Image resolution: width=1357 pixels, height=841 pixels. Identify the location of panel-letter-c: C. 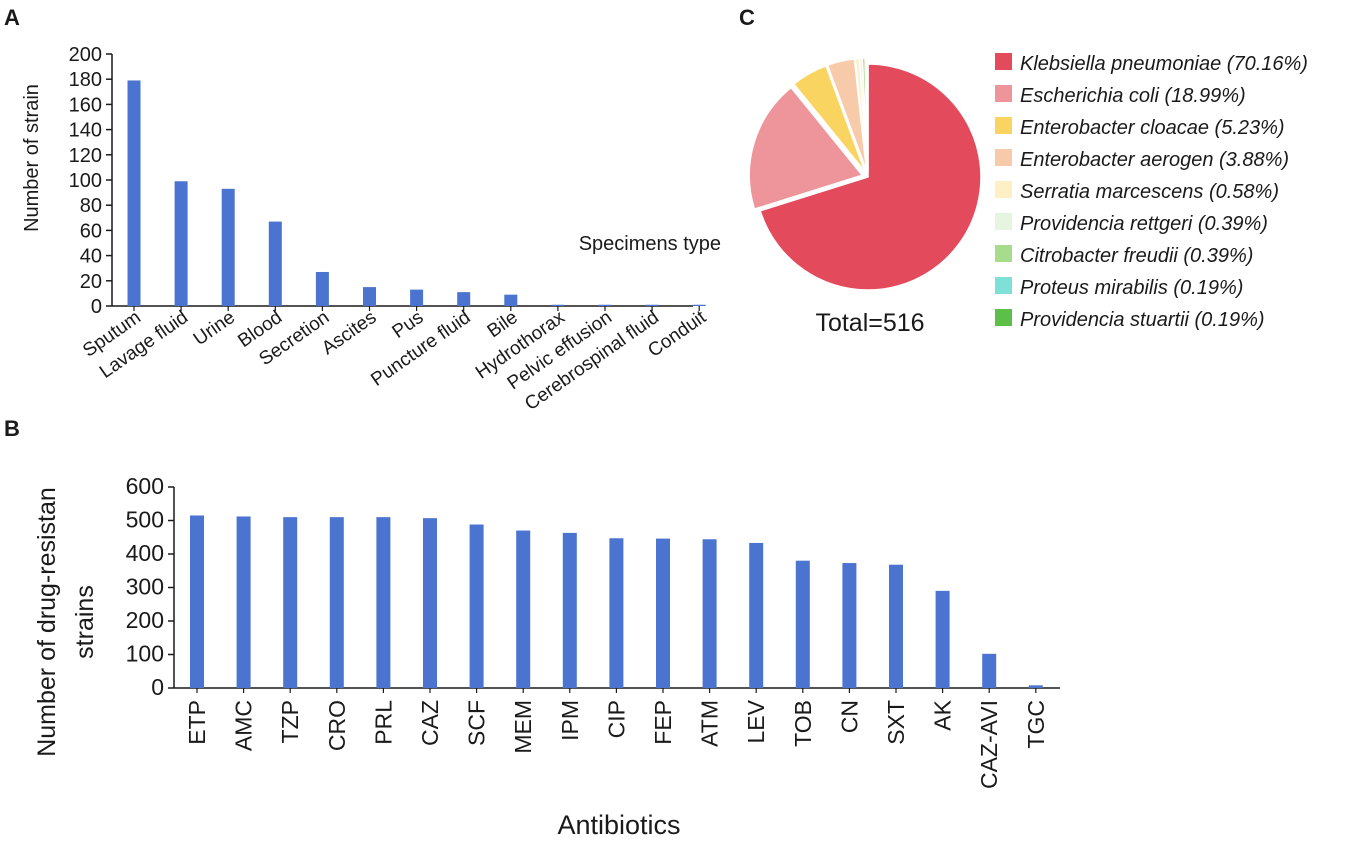
(747, 17).